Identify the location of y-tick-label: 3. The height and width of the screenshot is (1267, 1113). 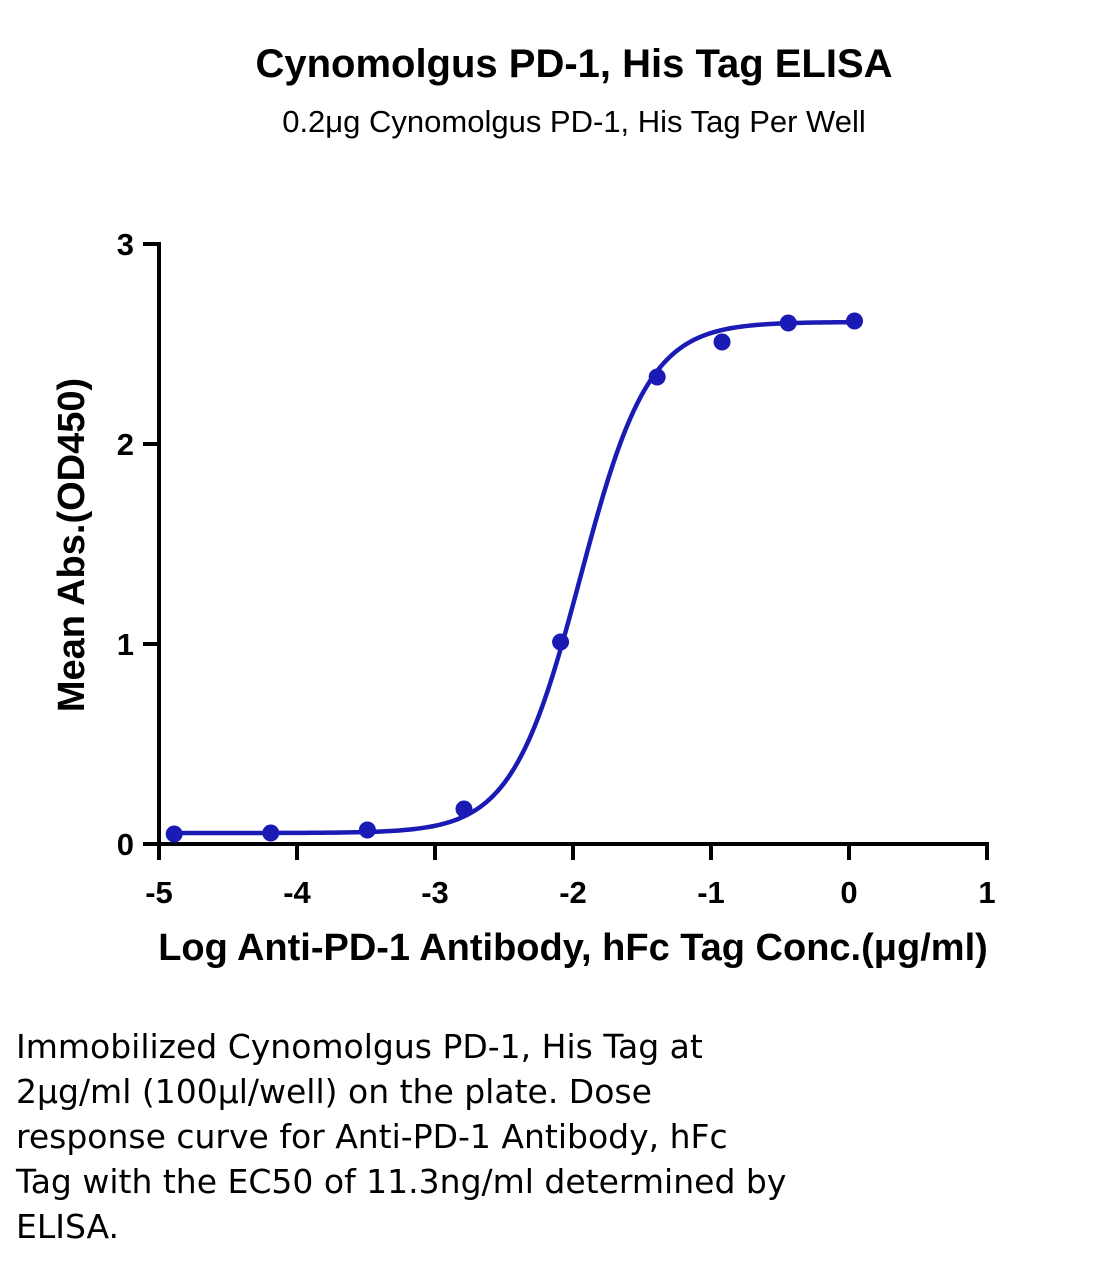
(125, 244).